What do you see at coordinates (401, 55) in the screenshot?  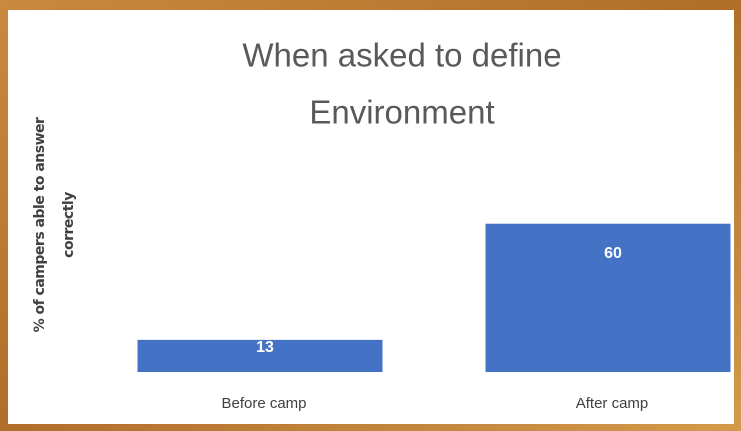 I see `chart-title: When asked to define` at bounding box center [401, 55].